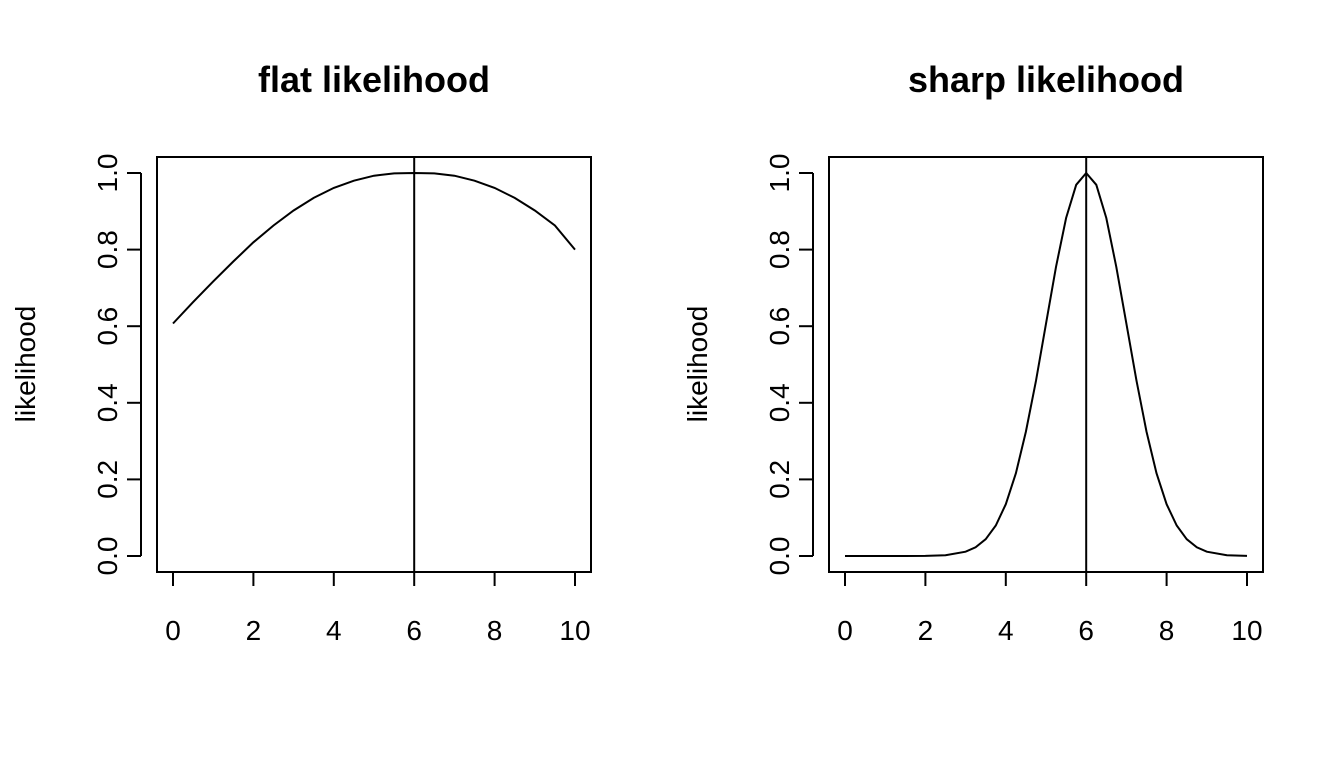 The image size is (1344, 768). Describe the element at coordinates (1046, 79) in the screenshot. I see `chart-title: sharp likelihood` at that location.